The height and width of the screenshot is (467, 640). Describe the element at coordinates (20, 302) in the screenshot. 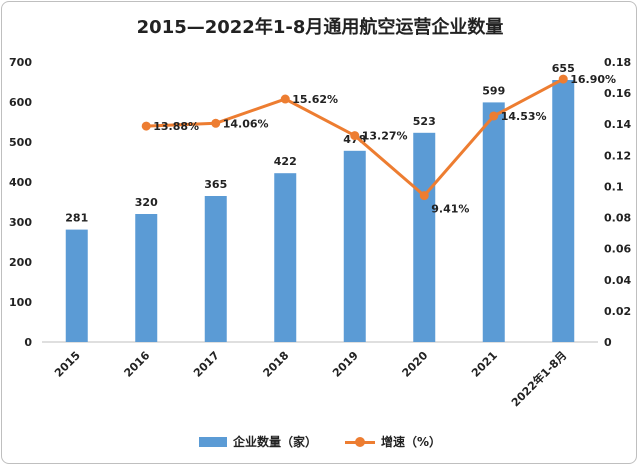

I see `y-left-tick: 100` at that location.